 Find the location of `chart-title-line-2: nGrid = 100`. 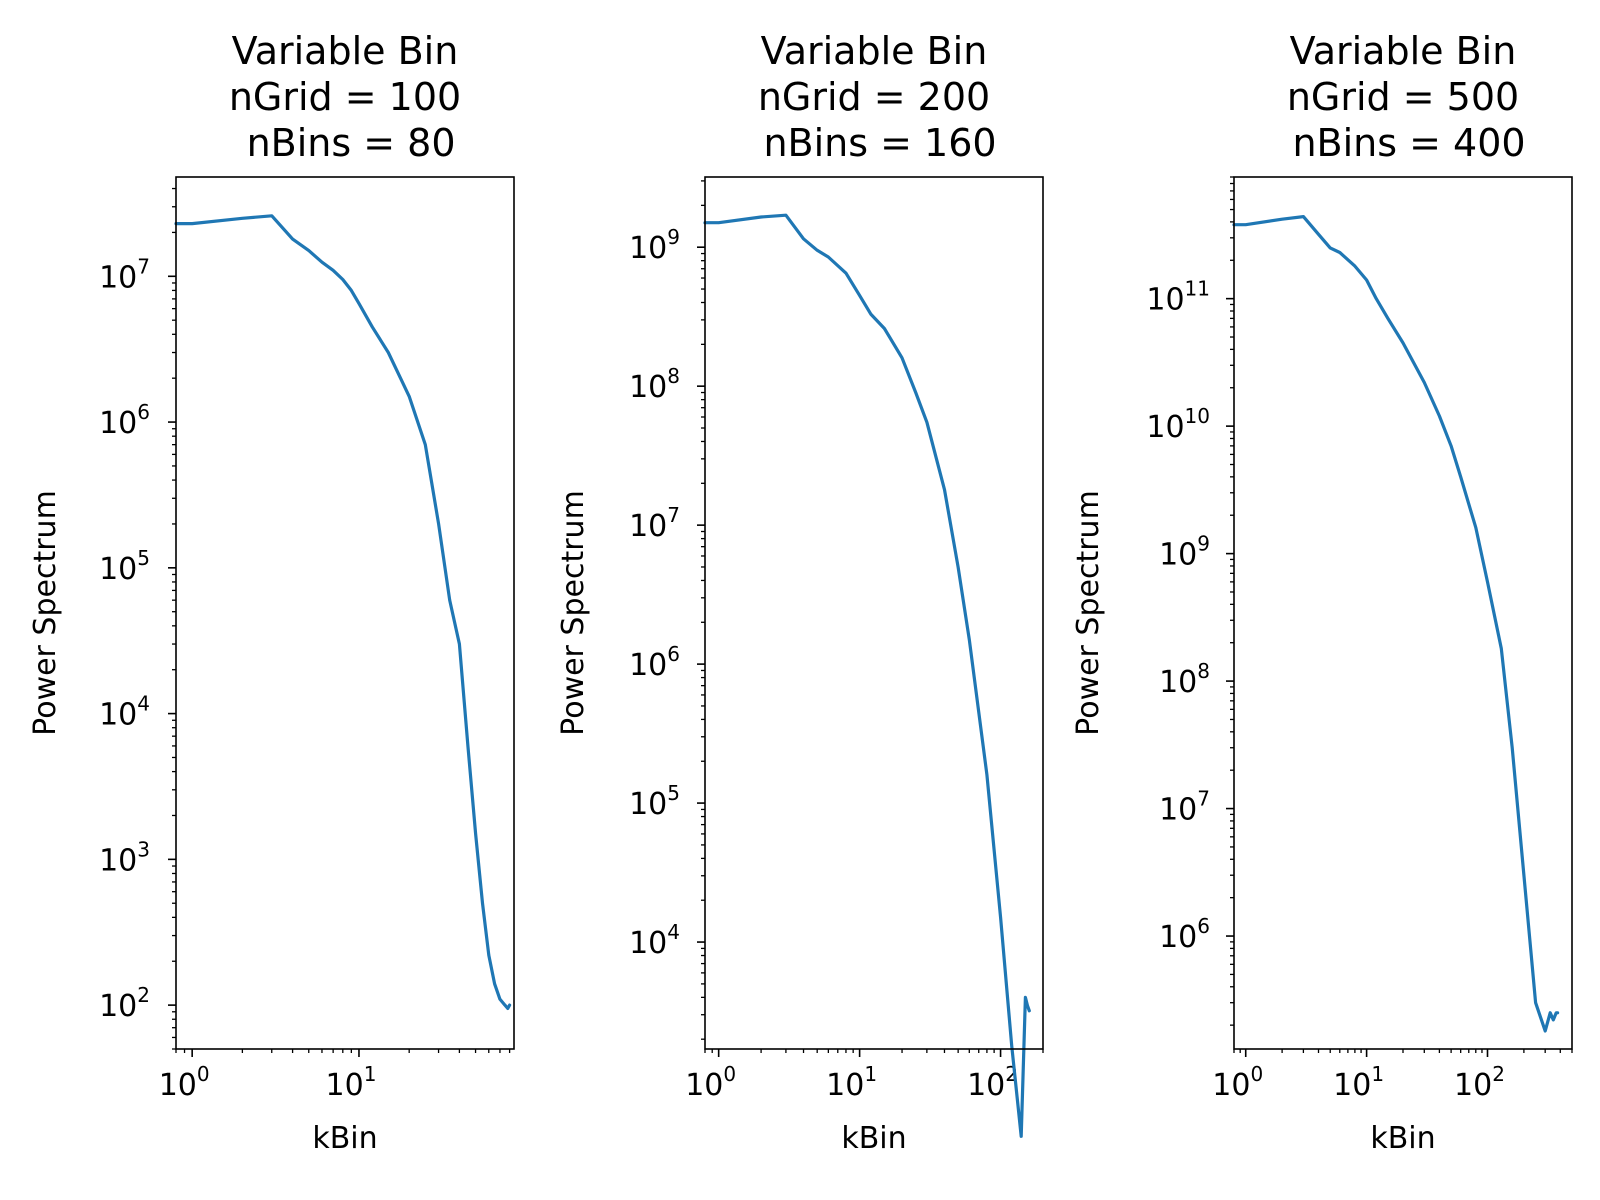

chart-title-line-2: nGrid = 100 is located at coordinates (345, 97).